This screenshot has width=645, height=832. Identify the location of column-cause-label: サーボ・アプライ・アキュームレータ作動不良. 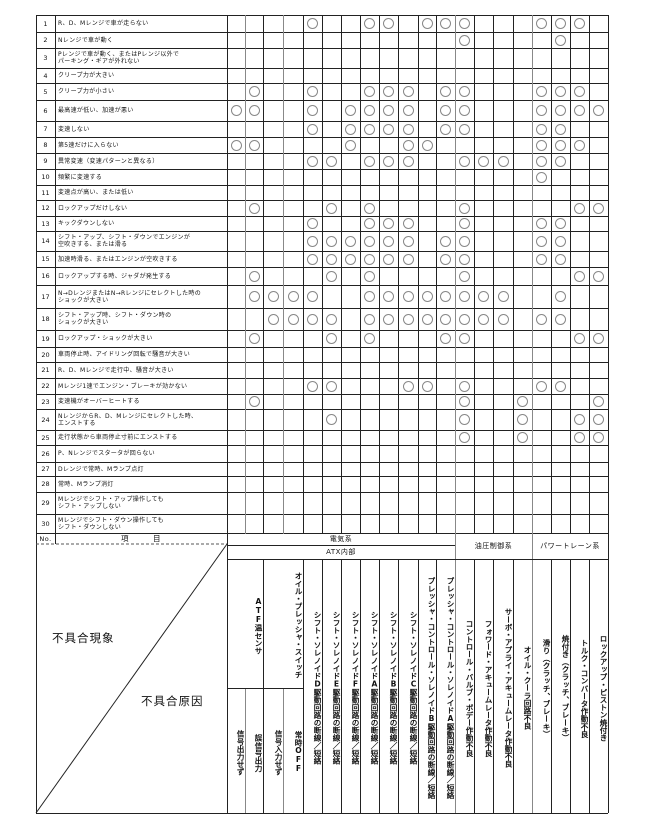
(508, 688).